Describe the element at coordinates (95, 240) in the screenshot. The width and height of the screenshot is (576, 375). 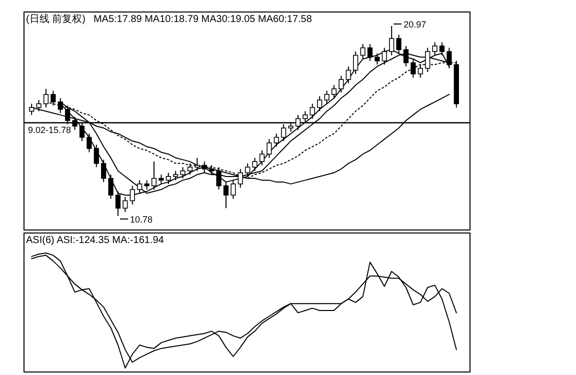
I see `text: ASI(6) ASI:-124.35 MA:-161.94` at that location.